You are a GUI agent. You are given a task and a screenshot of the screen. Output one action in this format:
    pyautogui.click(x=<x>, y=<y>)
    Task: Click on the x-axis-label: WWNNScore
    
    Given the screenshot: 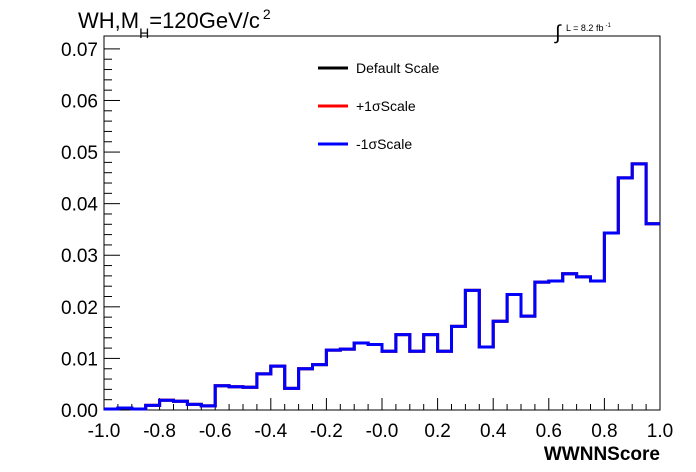 What is the action you would take?
    pyautogui.click(x=602, y=454)
    